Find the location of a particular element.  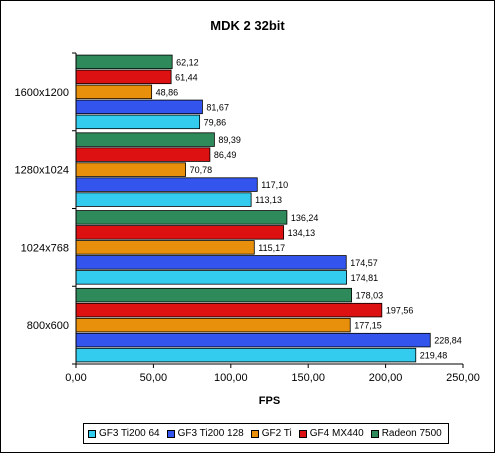

data-label: 62,12 is located at coordinates (187, 62).